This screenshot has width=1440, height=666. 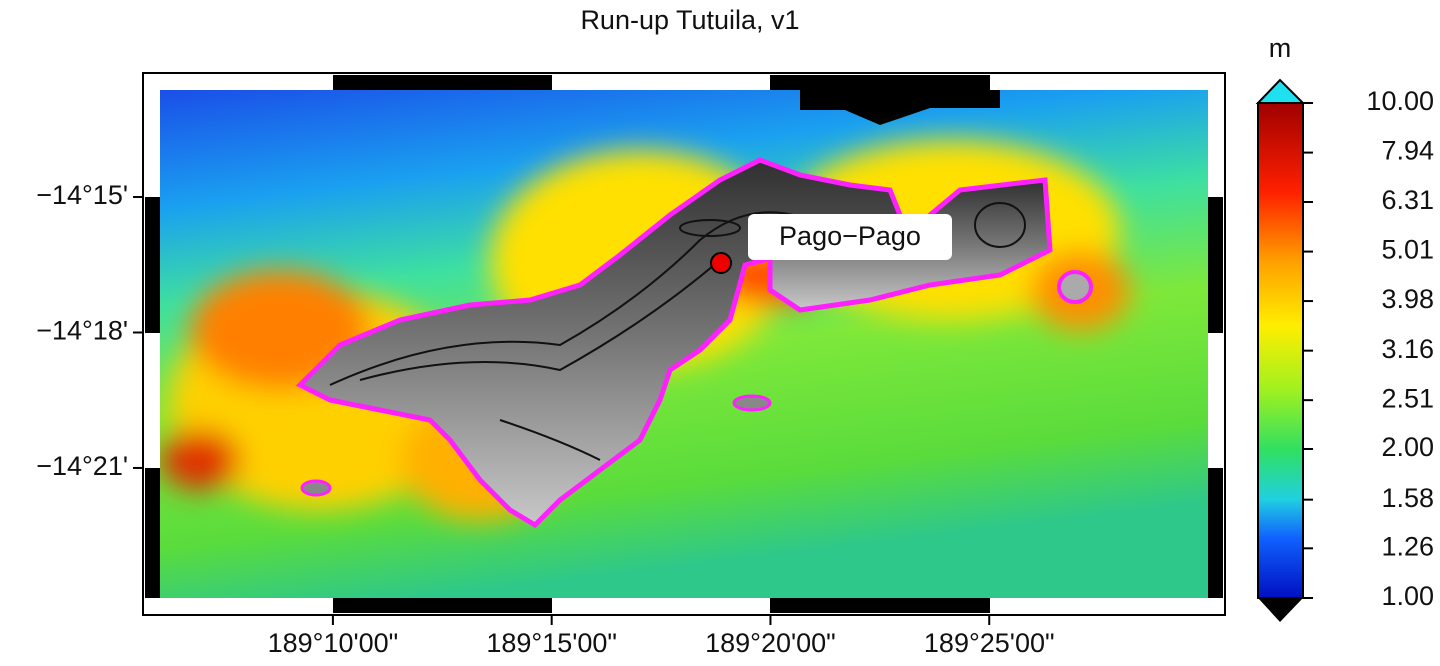 What do you see at coordinates (1407, 596) in the screenshot?
I see `colorbar-tick-label: 1.00` at bounding box center [1407, 596].